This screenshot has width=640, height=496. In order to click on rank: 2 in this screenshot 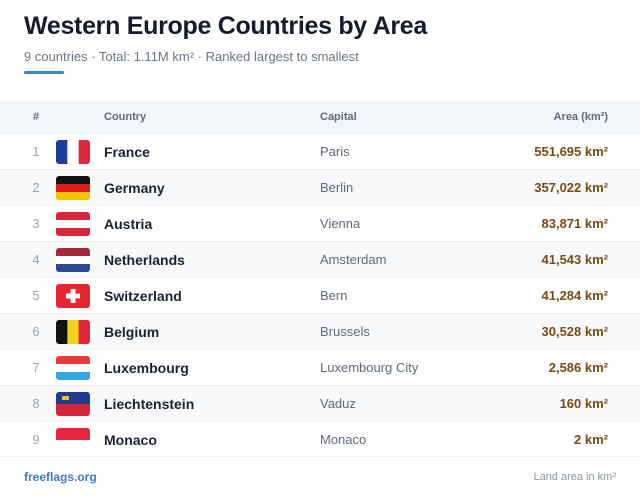, I will do `click(36, 187)`.